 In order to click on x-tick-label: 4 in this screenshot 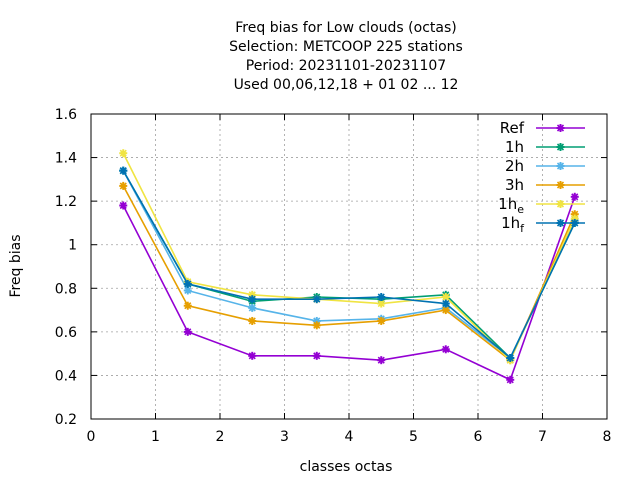, I will do `click(349, 437)`.